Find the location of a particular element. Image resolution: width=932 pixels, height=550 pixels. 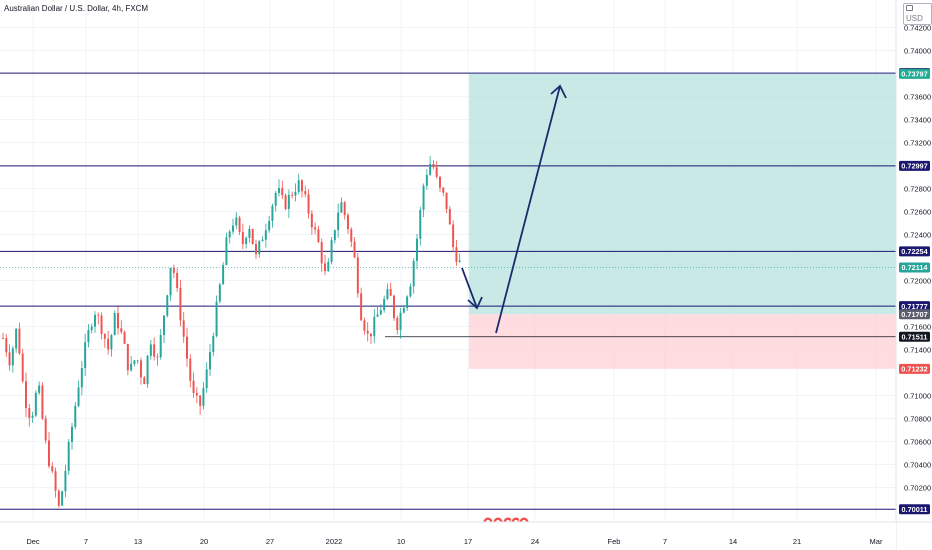

currency-label: USD is located at coordinates (914, 18).